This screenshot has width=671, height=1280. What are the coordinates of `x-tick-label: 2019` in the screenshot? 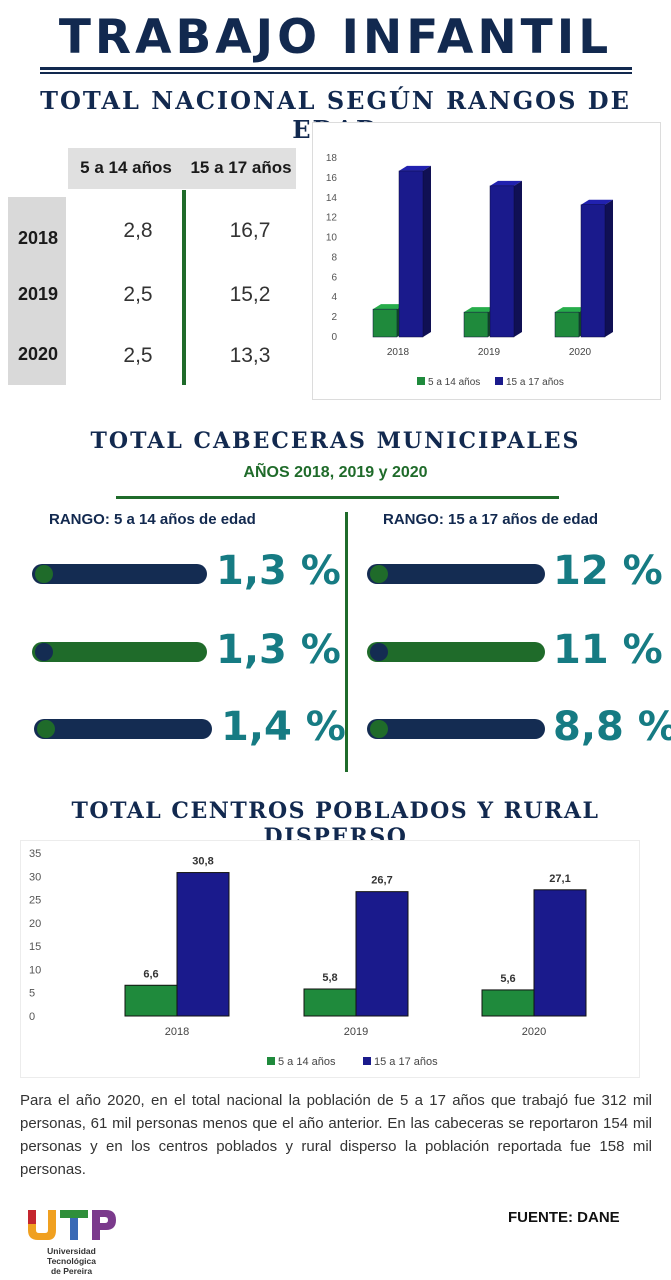 It's located at (489, 352).